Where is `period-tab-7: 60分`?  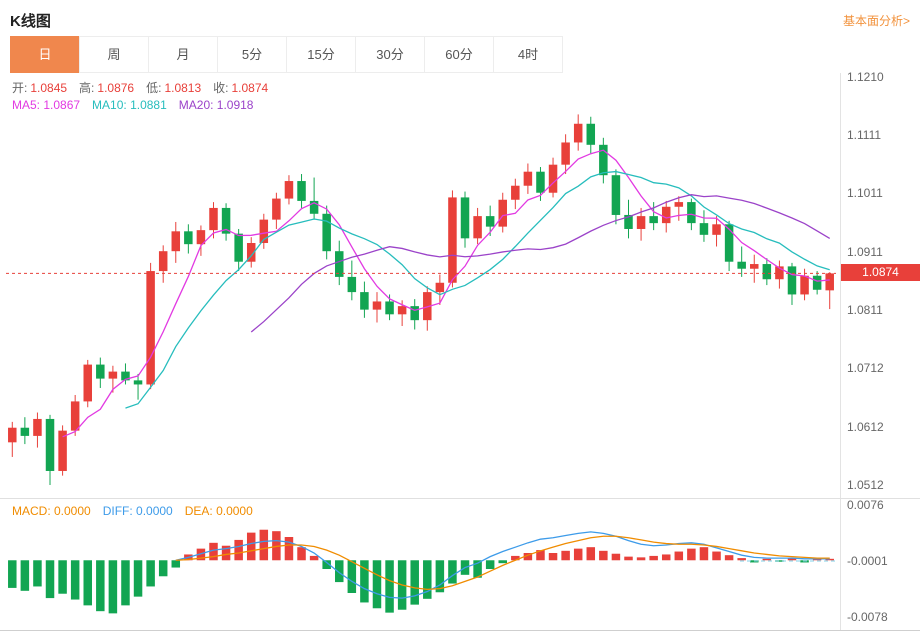
period-tab-7: 60分 is located at coordinates (459, 54).